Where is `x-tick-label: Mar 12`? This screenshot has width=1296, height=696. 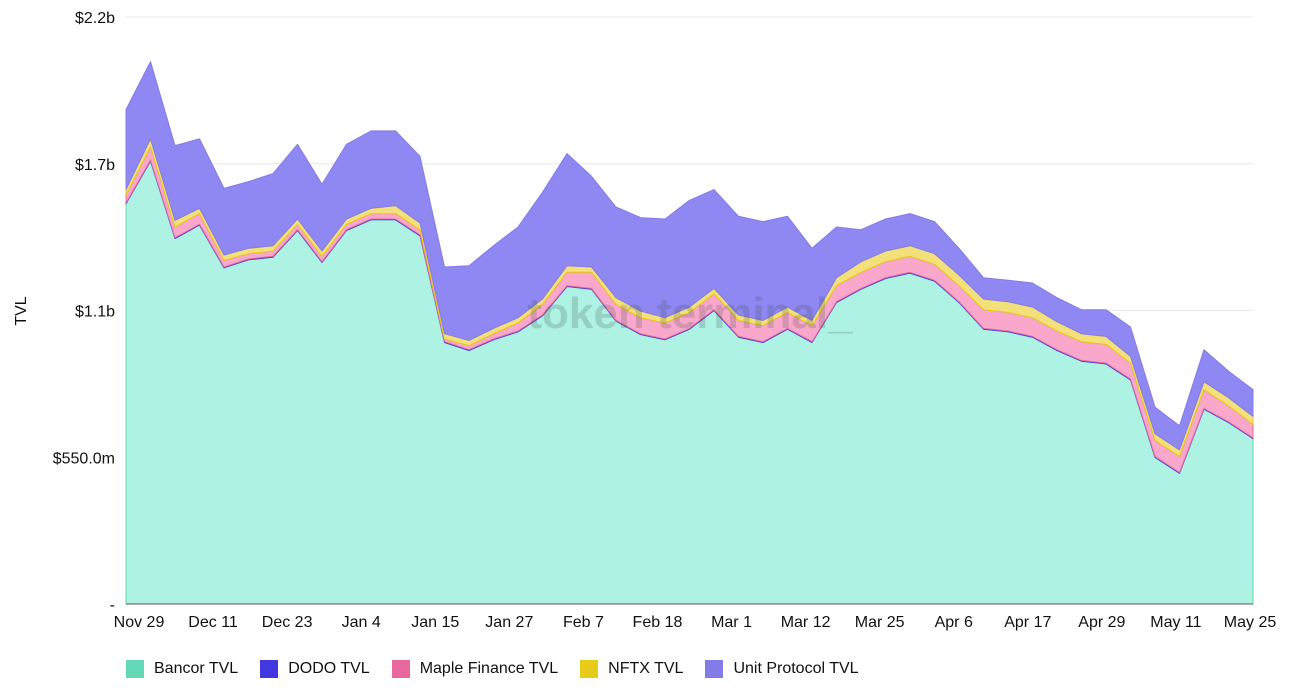
x-tick-label: Mar 12 is located at coordinates (806, 622).